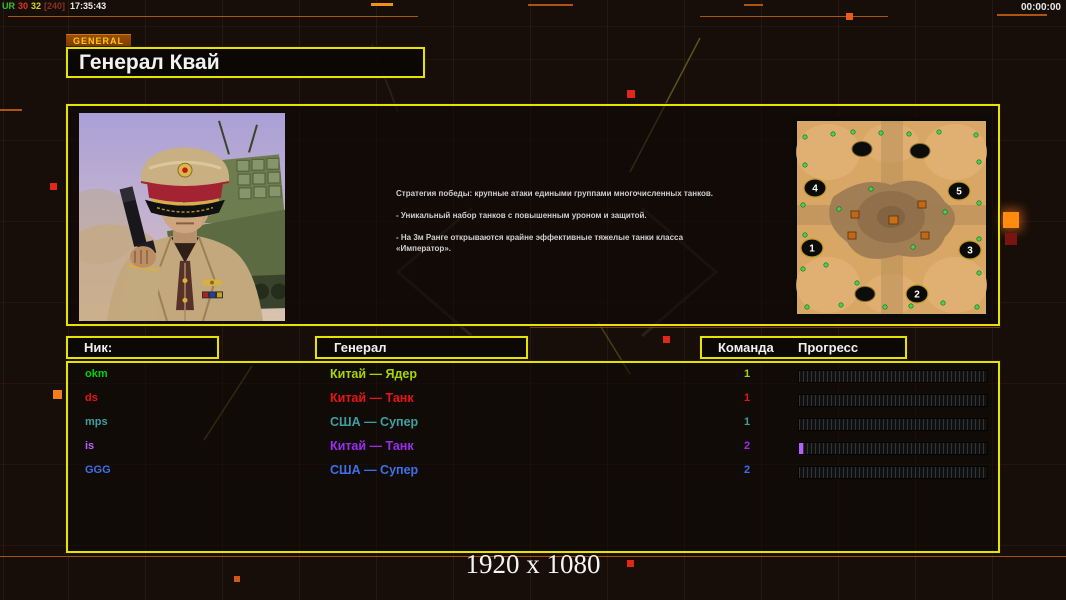 Image resolution: width=1066 pixels, height=600 pixels. I want to click on table-row: ds Китай — Танк 1, so click(533, 403).